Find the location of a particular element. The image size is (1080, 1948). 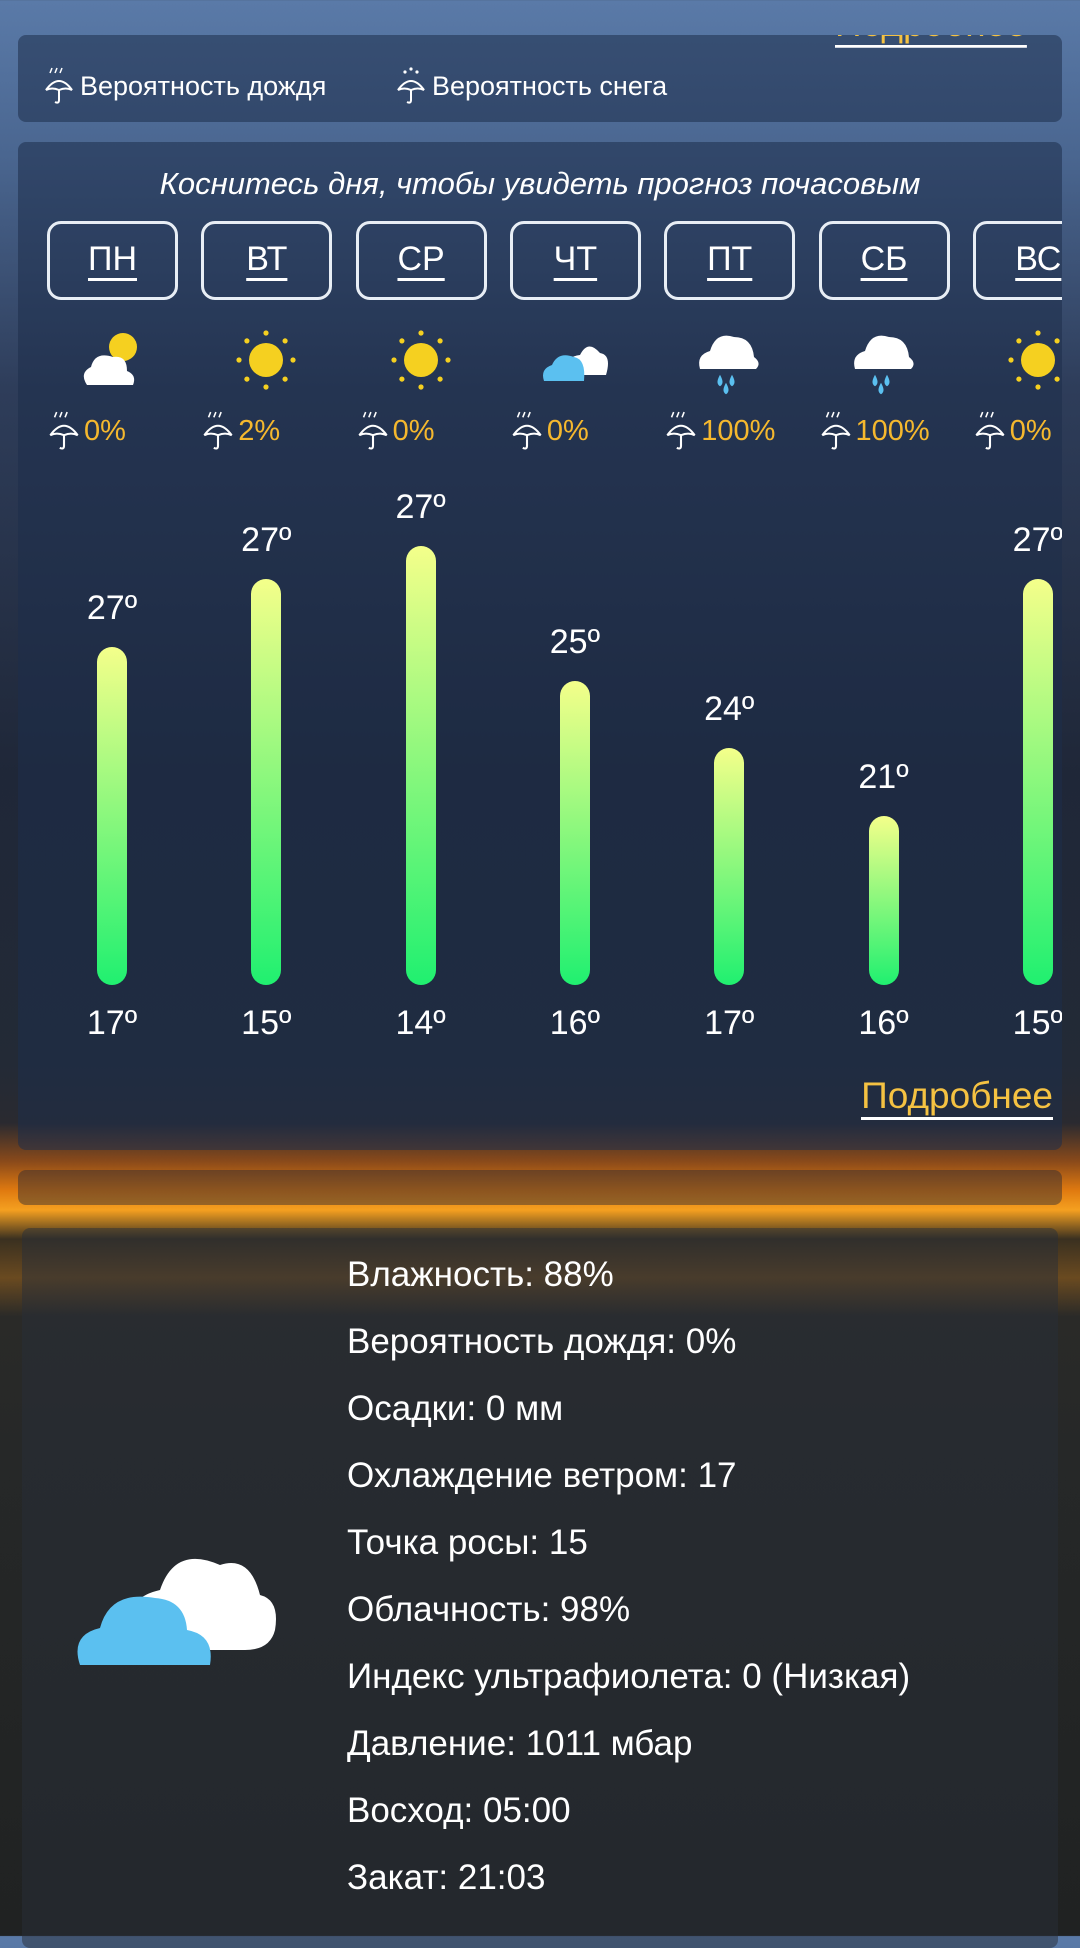

day-tab-3: ЧТ is located at coordinates (575, 260).